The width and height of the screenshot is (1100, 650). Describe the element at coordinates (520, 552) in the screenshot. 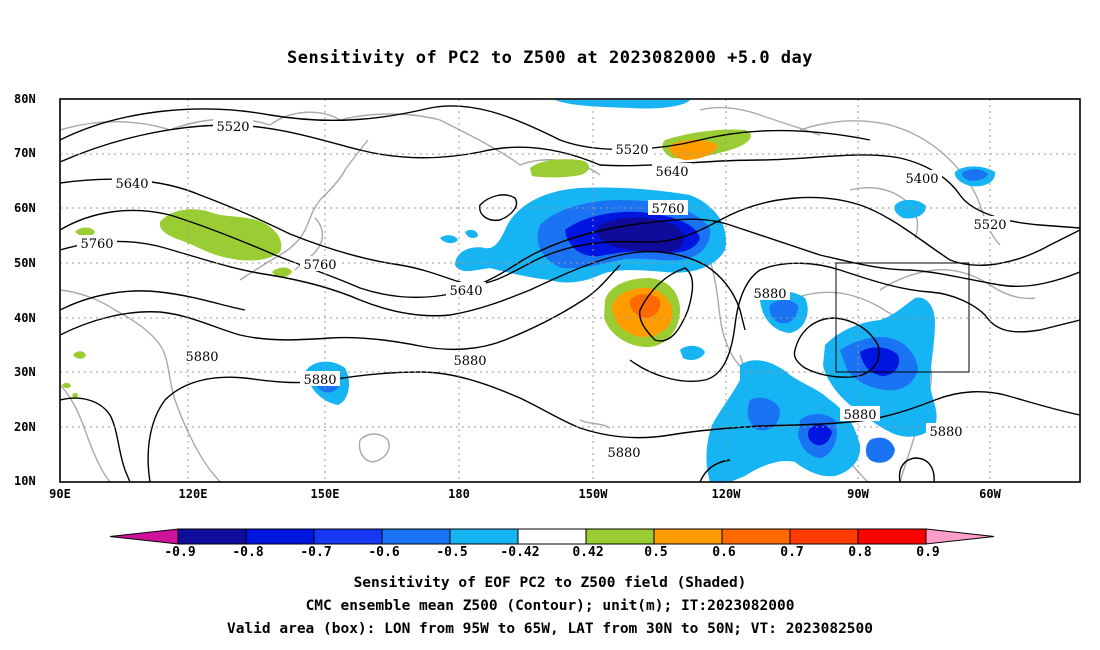

I see `colorbar-label: -0.42` at that location.